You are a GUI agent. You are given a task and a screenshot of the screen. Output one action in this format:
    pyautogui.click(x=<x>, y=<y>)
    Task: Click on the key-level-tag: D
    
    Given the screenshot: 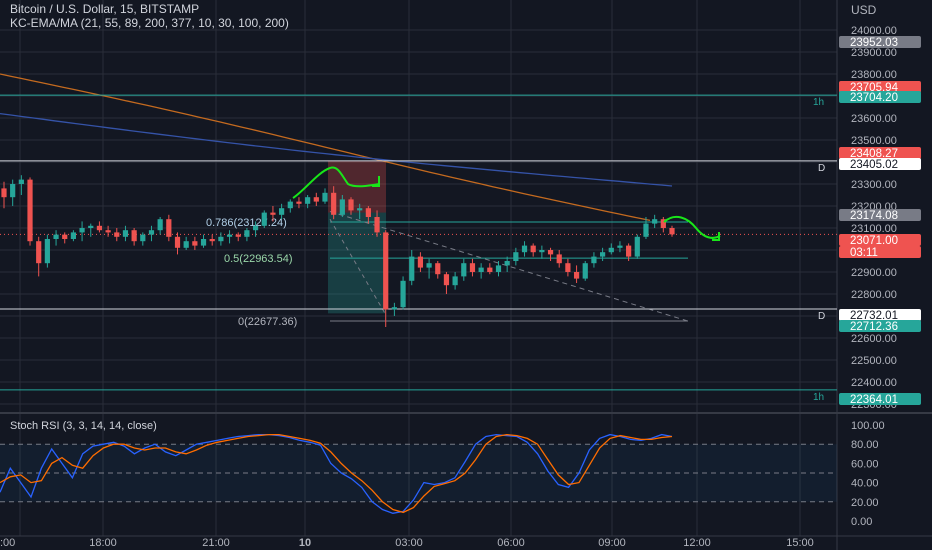 What is the action you would take?
    pyautogui.click(x=821, y=168)
    